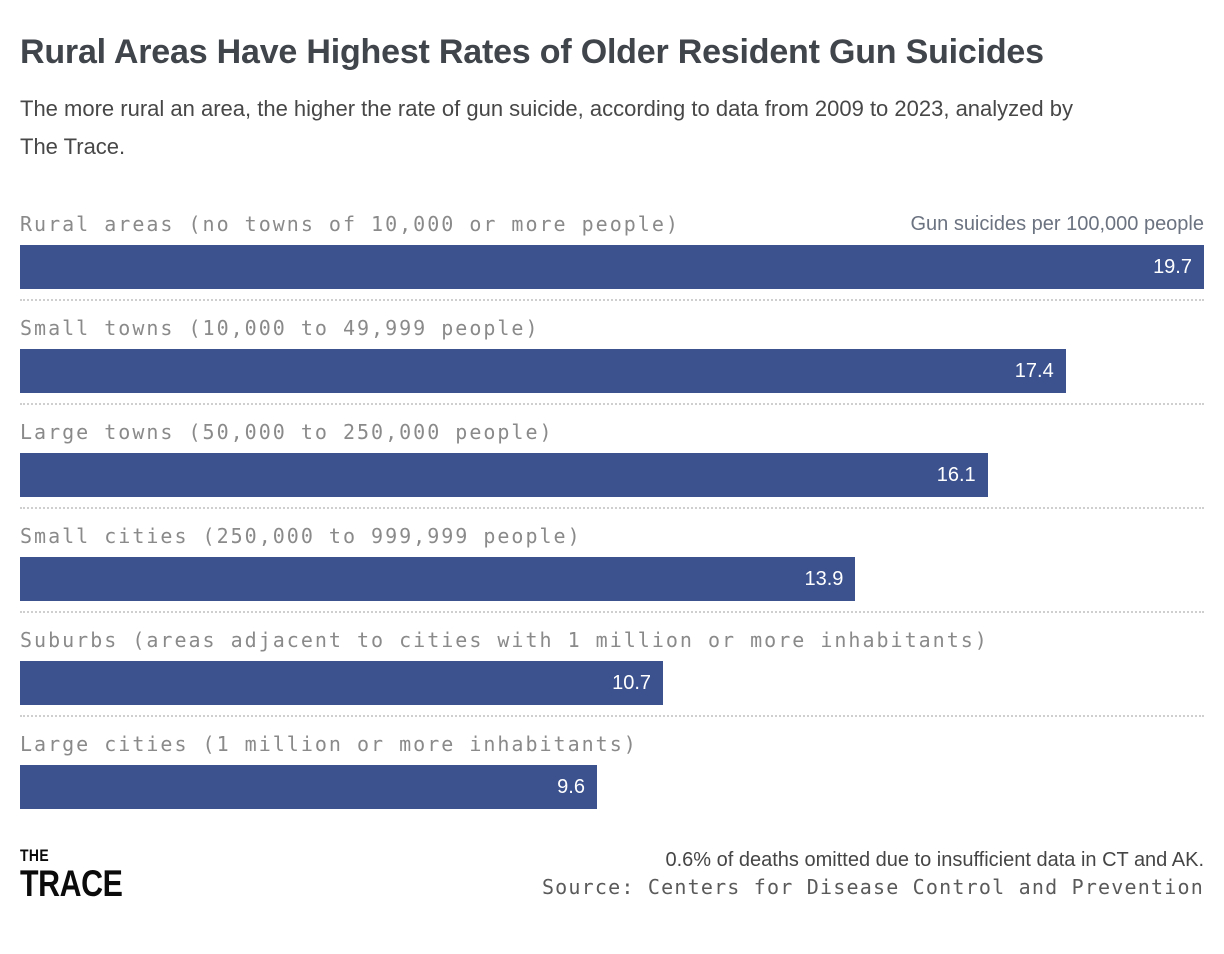 The height and width of the screenshot is (954, 1224). Describe the element at coordinates (71, 883) in the screenshot. I see `logo-line-trace: TRACE` at that location.